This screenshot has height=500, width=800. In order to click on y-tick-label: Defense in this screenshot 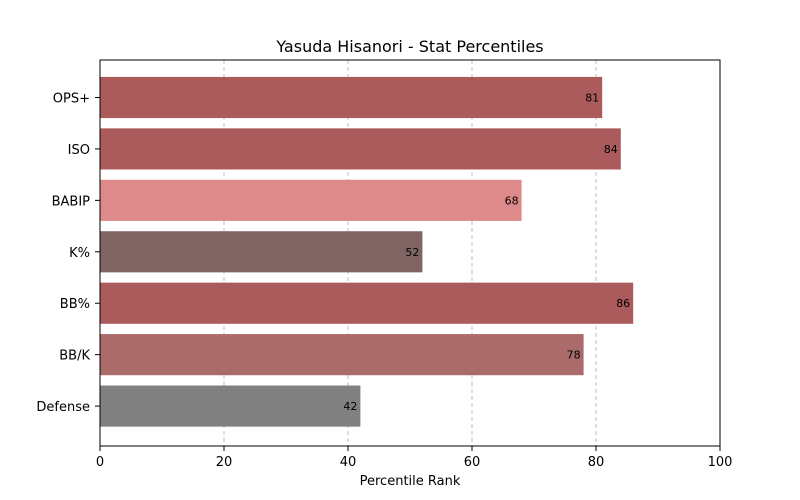, I will do `click(63, 407)`.